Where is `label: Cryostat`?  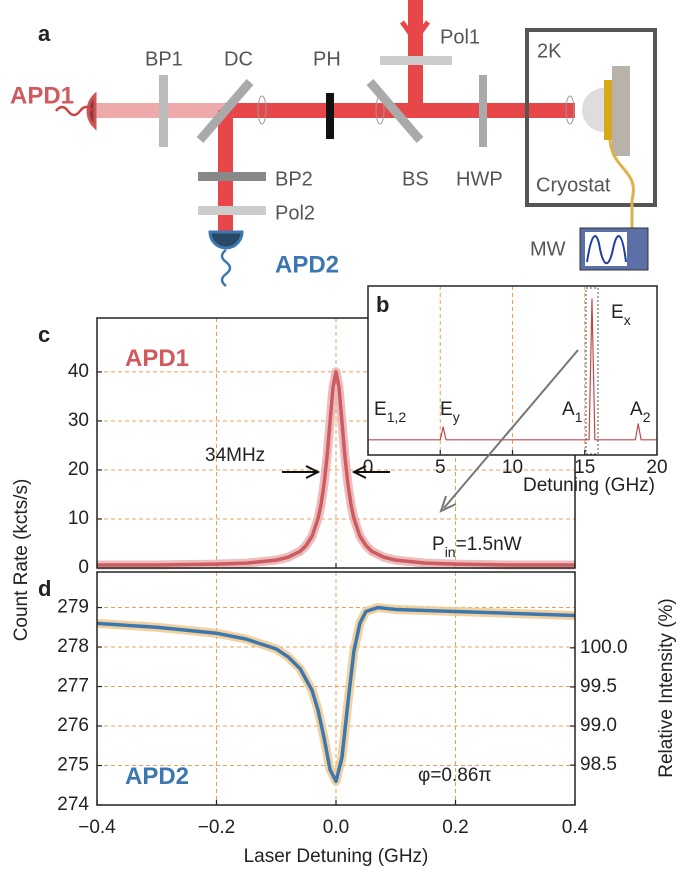
label: Cryostat is located at coordinates (573, 185).